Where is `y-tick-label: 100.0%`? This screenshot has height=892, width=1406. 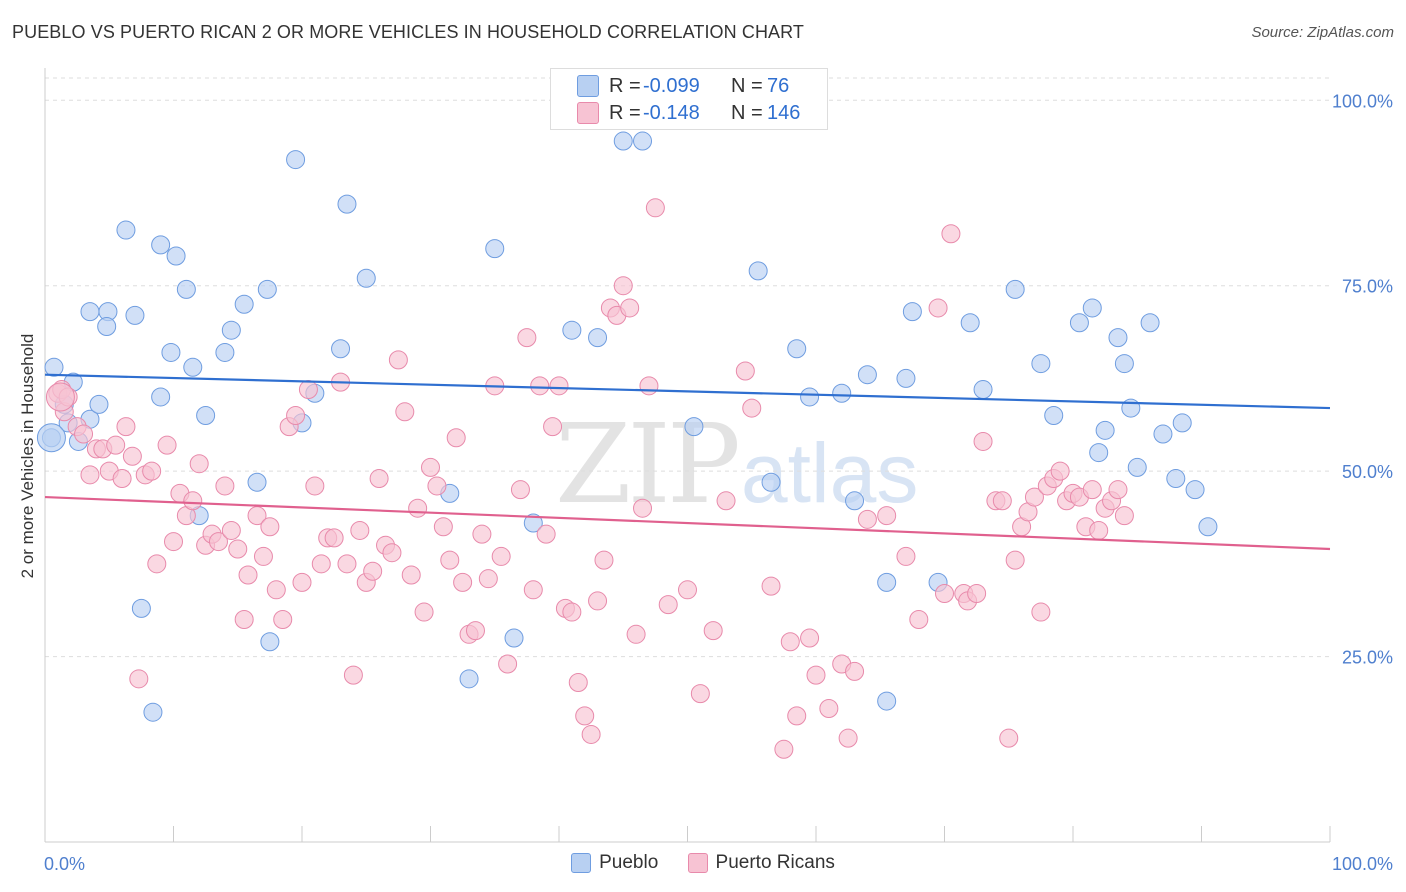
y-tick-label: 100.0% is located at coordinates (1362, 101).